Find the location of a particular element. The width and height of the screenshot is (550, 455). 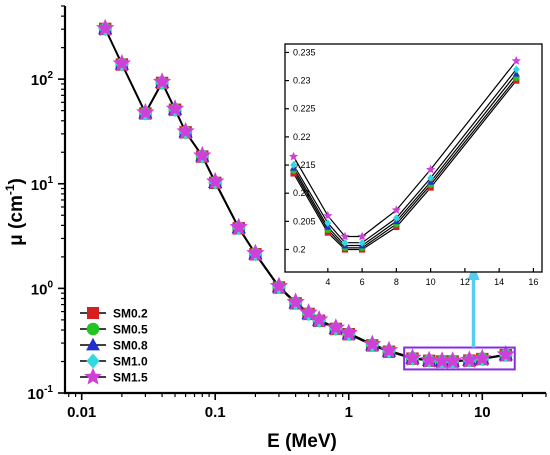

y-axis-title-close: ) is located at coordinates (16, 181).